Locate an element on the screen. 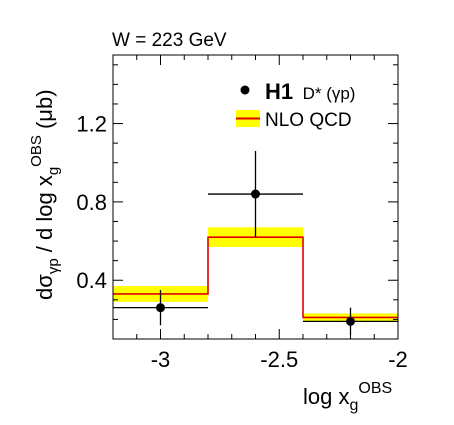  nlo-line-group is located at coordinates (255, 277).